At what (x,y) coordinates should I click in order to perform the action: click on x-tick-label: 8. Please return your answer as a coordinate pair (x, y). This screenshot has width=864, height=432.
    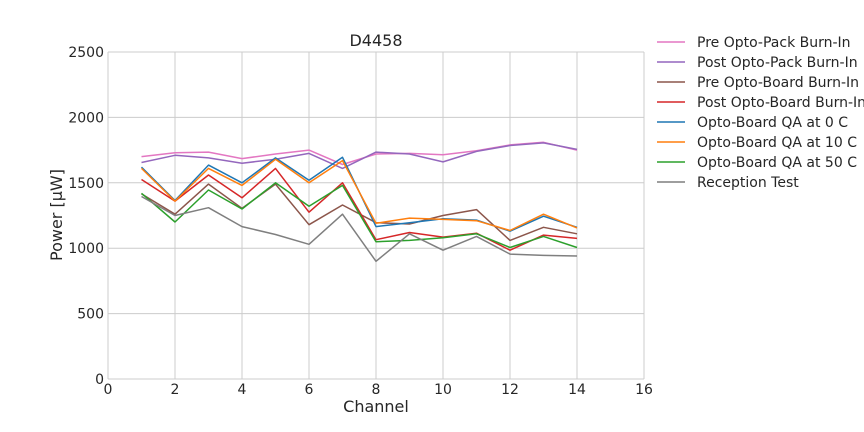
    Looking at the image, I should click on (376, 390).